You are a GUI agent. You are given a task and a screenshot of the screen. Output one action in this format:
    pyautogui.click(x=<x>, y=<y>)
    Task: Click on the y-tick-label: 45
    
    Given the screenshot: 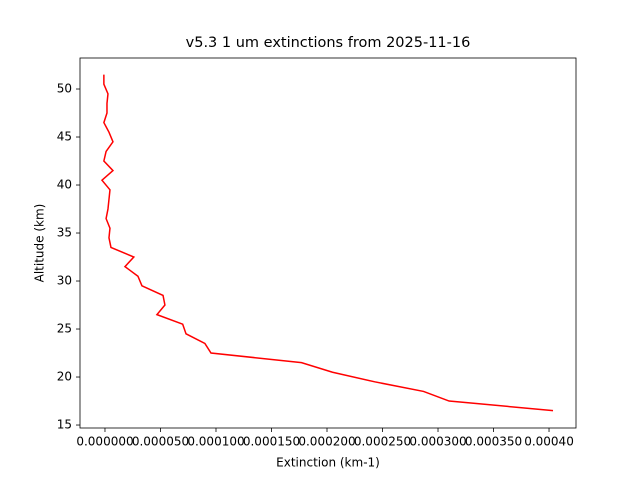 What is the action you would take?
    pyautogui.click(x=64, y=137)
    